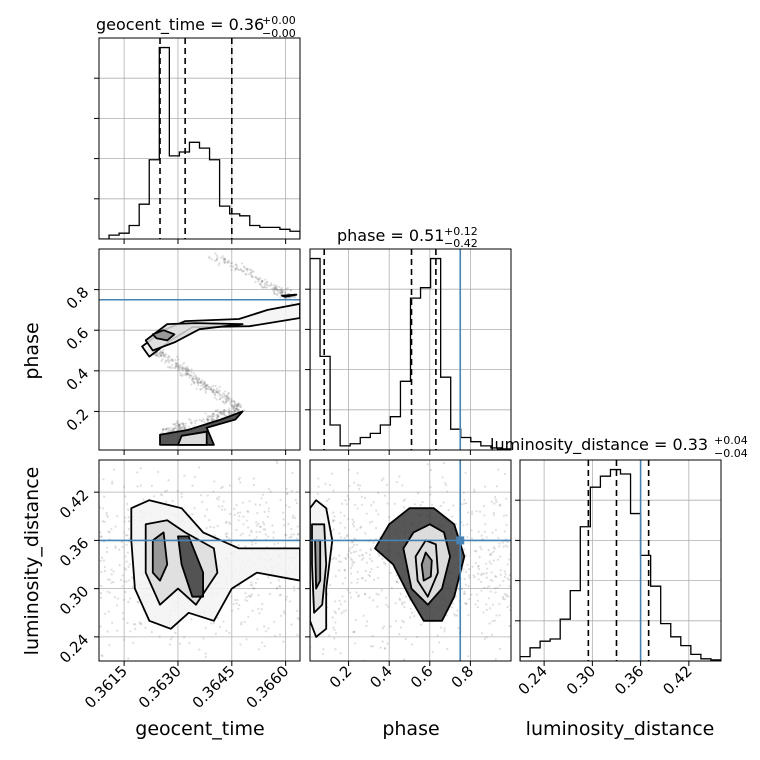 The height and width of the screenshot is (760, 760). I want to click on xtick-label-luminosity_distance-1: 0.30, so click(581, 680).